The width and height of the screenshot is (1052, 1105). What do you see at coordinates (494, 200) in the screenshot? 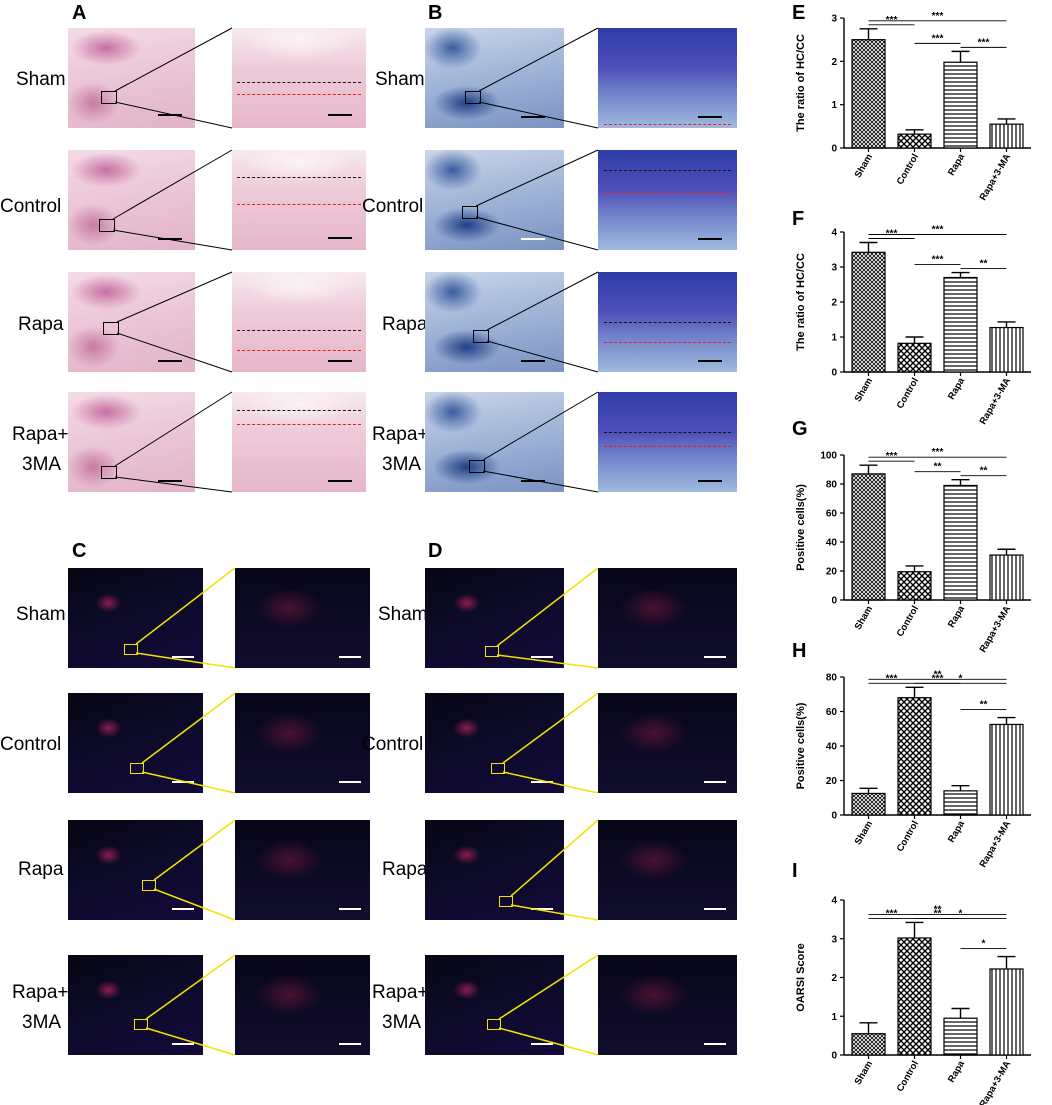
I see `tb-control-overview` at bounding box center [494, 200].